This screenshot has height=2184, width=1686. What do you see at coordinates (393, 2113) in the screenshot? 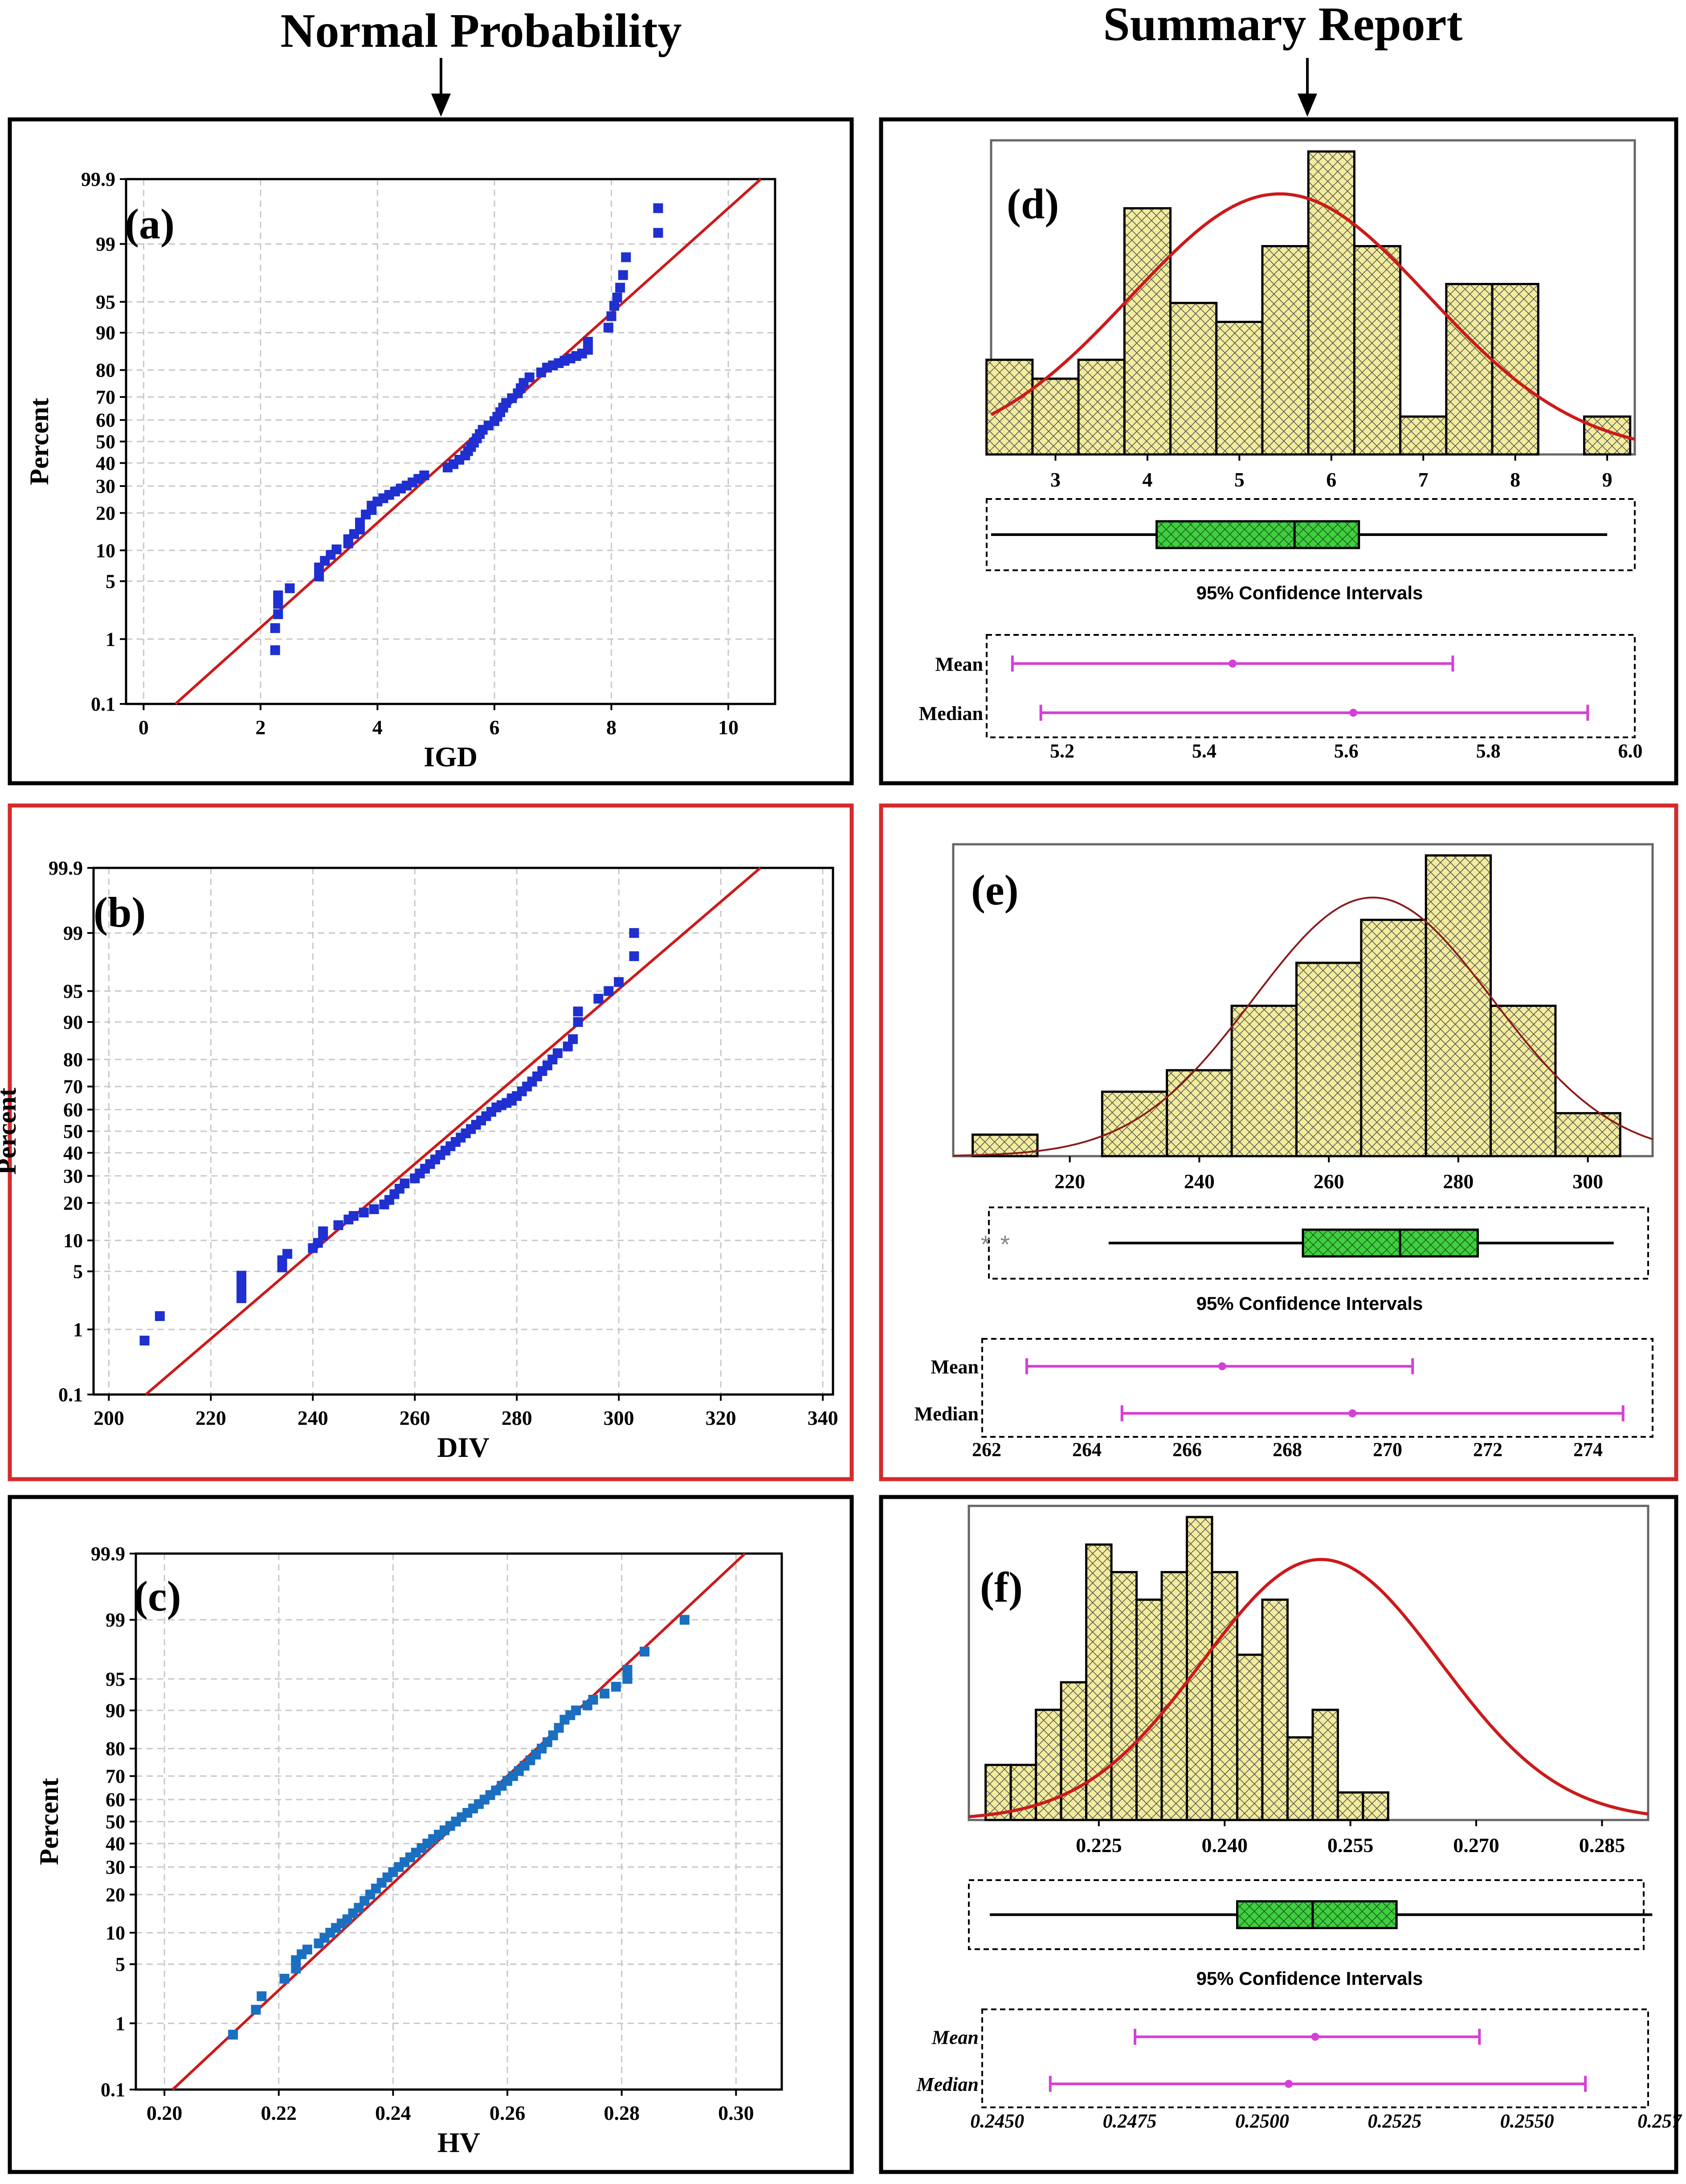
I see `x-tick-label: 0.24` at bounding box center [393, 2113].